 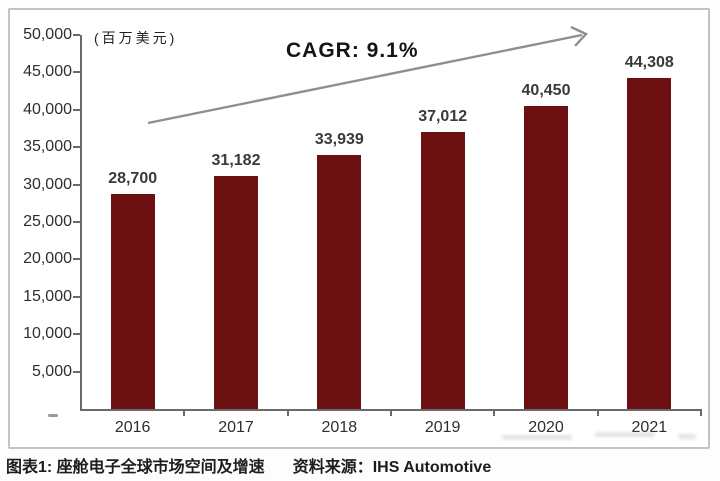 I want to click on y-axis-unit-label: (百万美元), so click(x=136, y=38).